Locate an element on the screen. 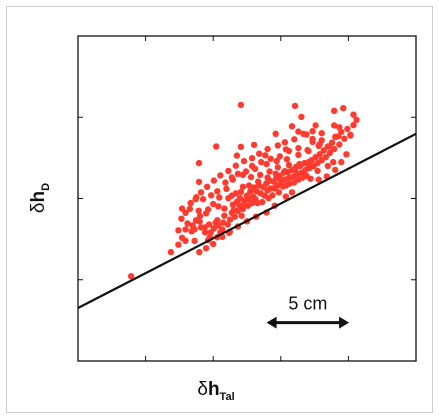 This screenshot has width=439, height=419. scale-bar-right-arrowhead is located at coordinates (344, 322).